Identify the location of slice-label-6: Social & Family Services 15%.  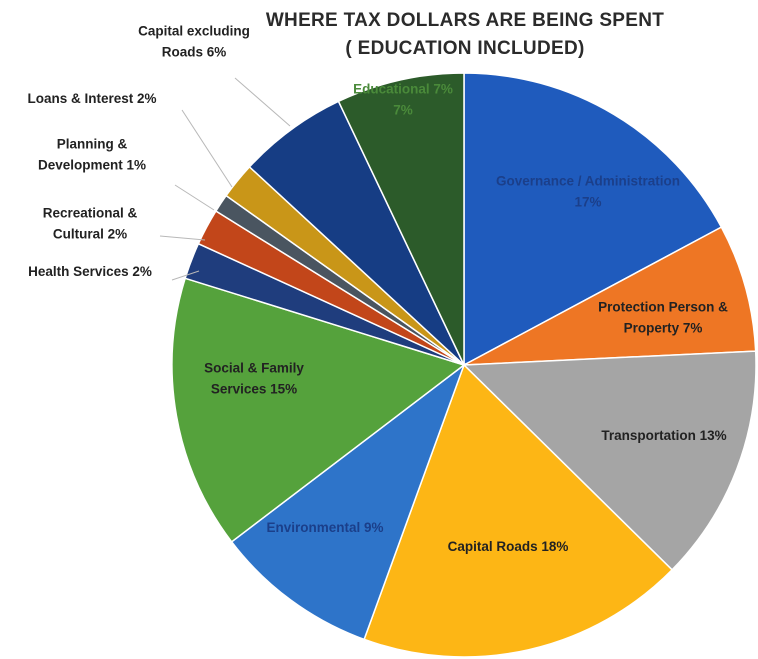
(254, 379).